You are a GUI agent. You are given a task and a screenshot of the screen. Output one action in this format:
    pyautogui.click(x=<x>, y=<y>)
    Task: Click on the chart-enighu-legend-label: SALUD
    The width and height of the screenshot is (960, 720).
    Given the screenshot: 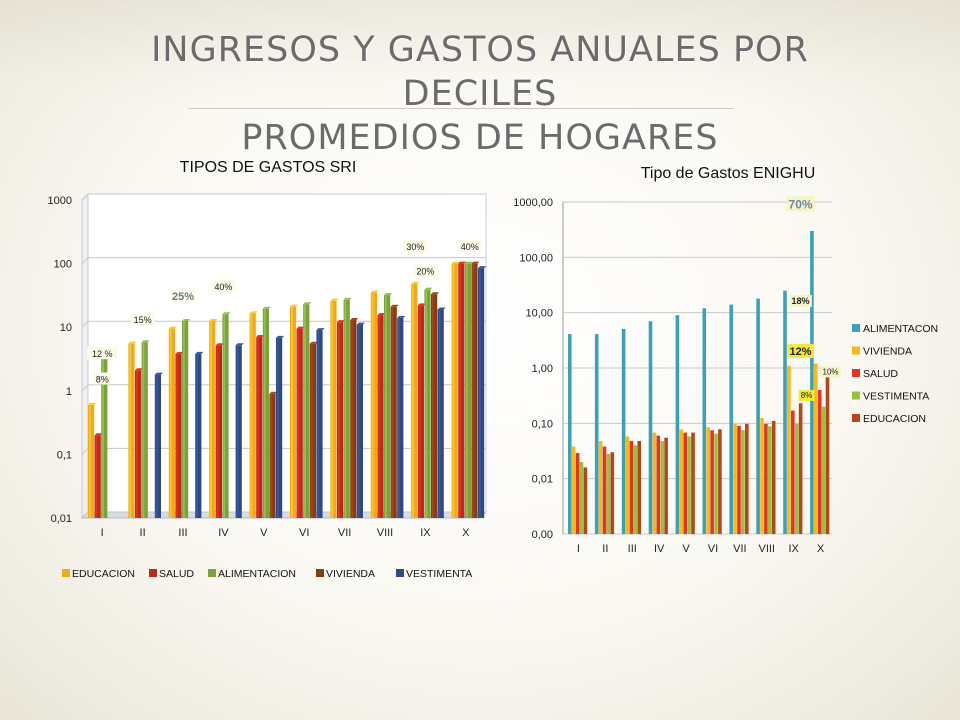 What is the action you would take?
    pyautogui.click(x=880, y=374)
    